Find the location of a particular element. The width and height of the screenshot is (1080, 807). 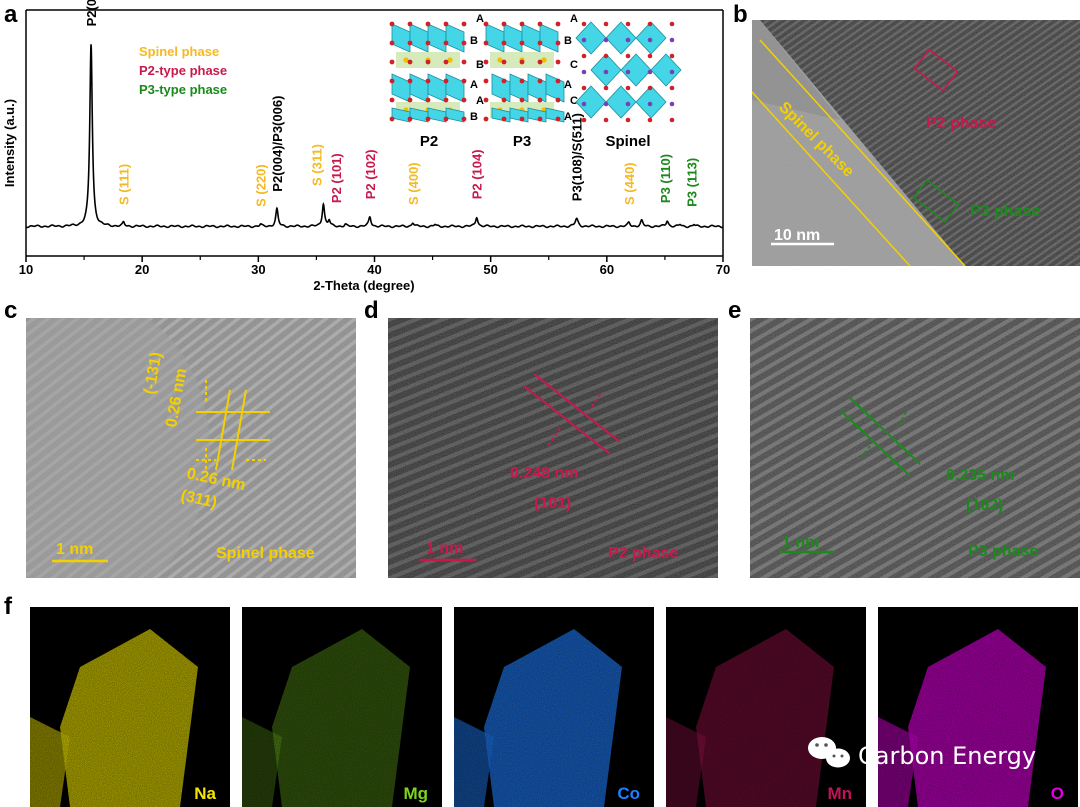

peak-label: S (220) is located at coordinates (261, 185).